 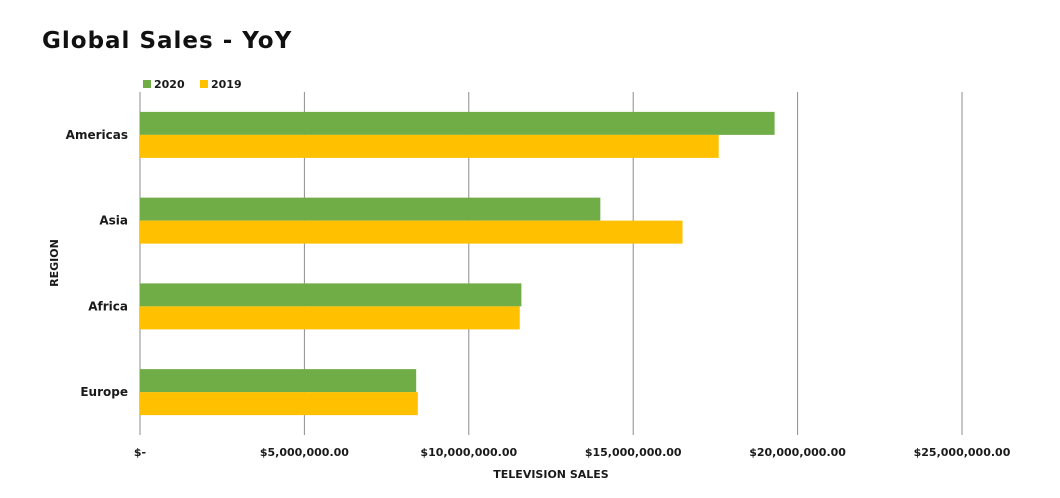 What do you see at coordinates (113, 221) in the screenshot?
I see `category-label: Asia` at bounding box center [113, 221].